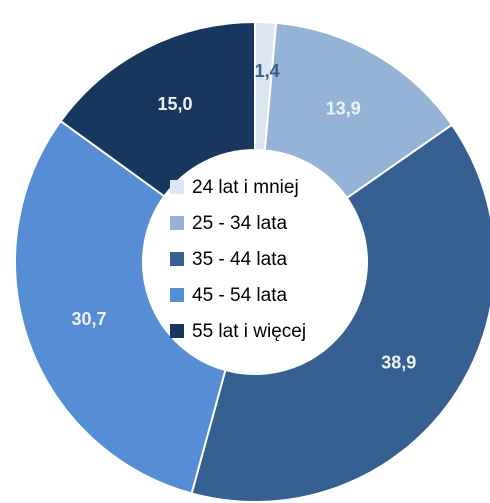  I want to click on data-label: 15,0, so click(175, 104).